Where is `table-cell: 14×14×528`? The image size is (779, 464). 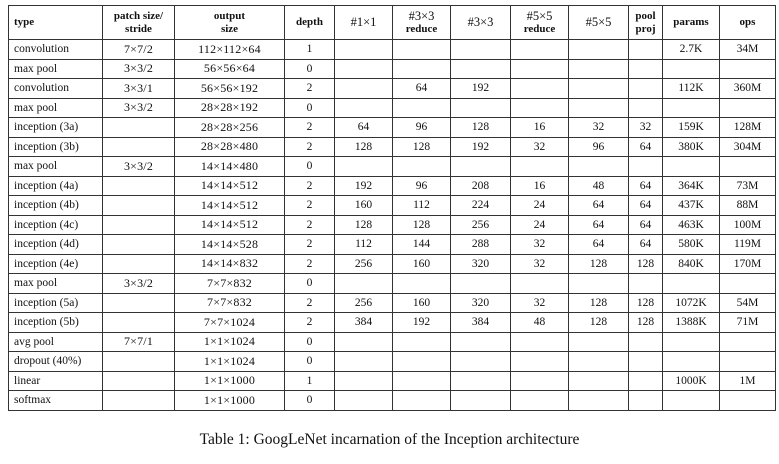
table-cell: 14×14×528 is located at coordinates (229, 244).